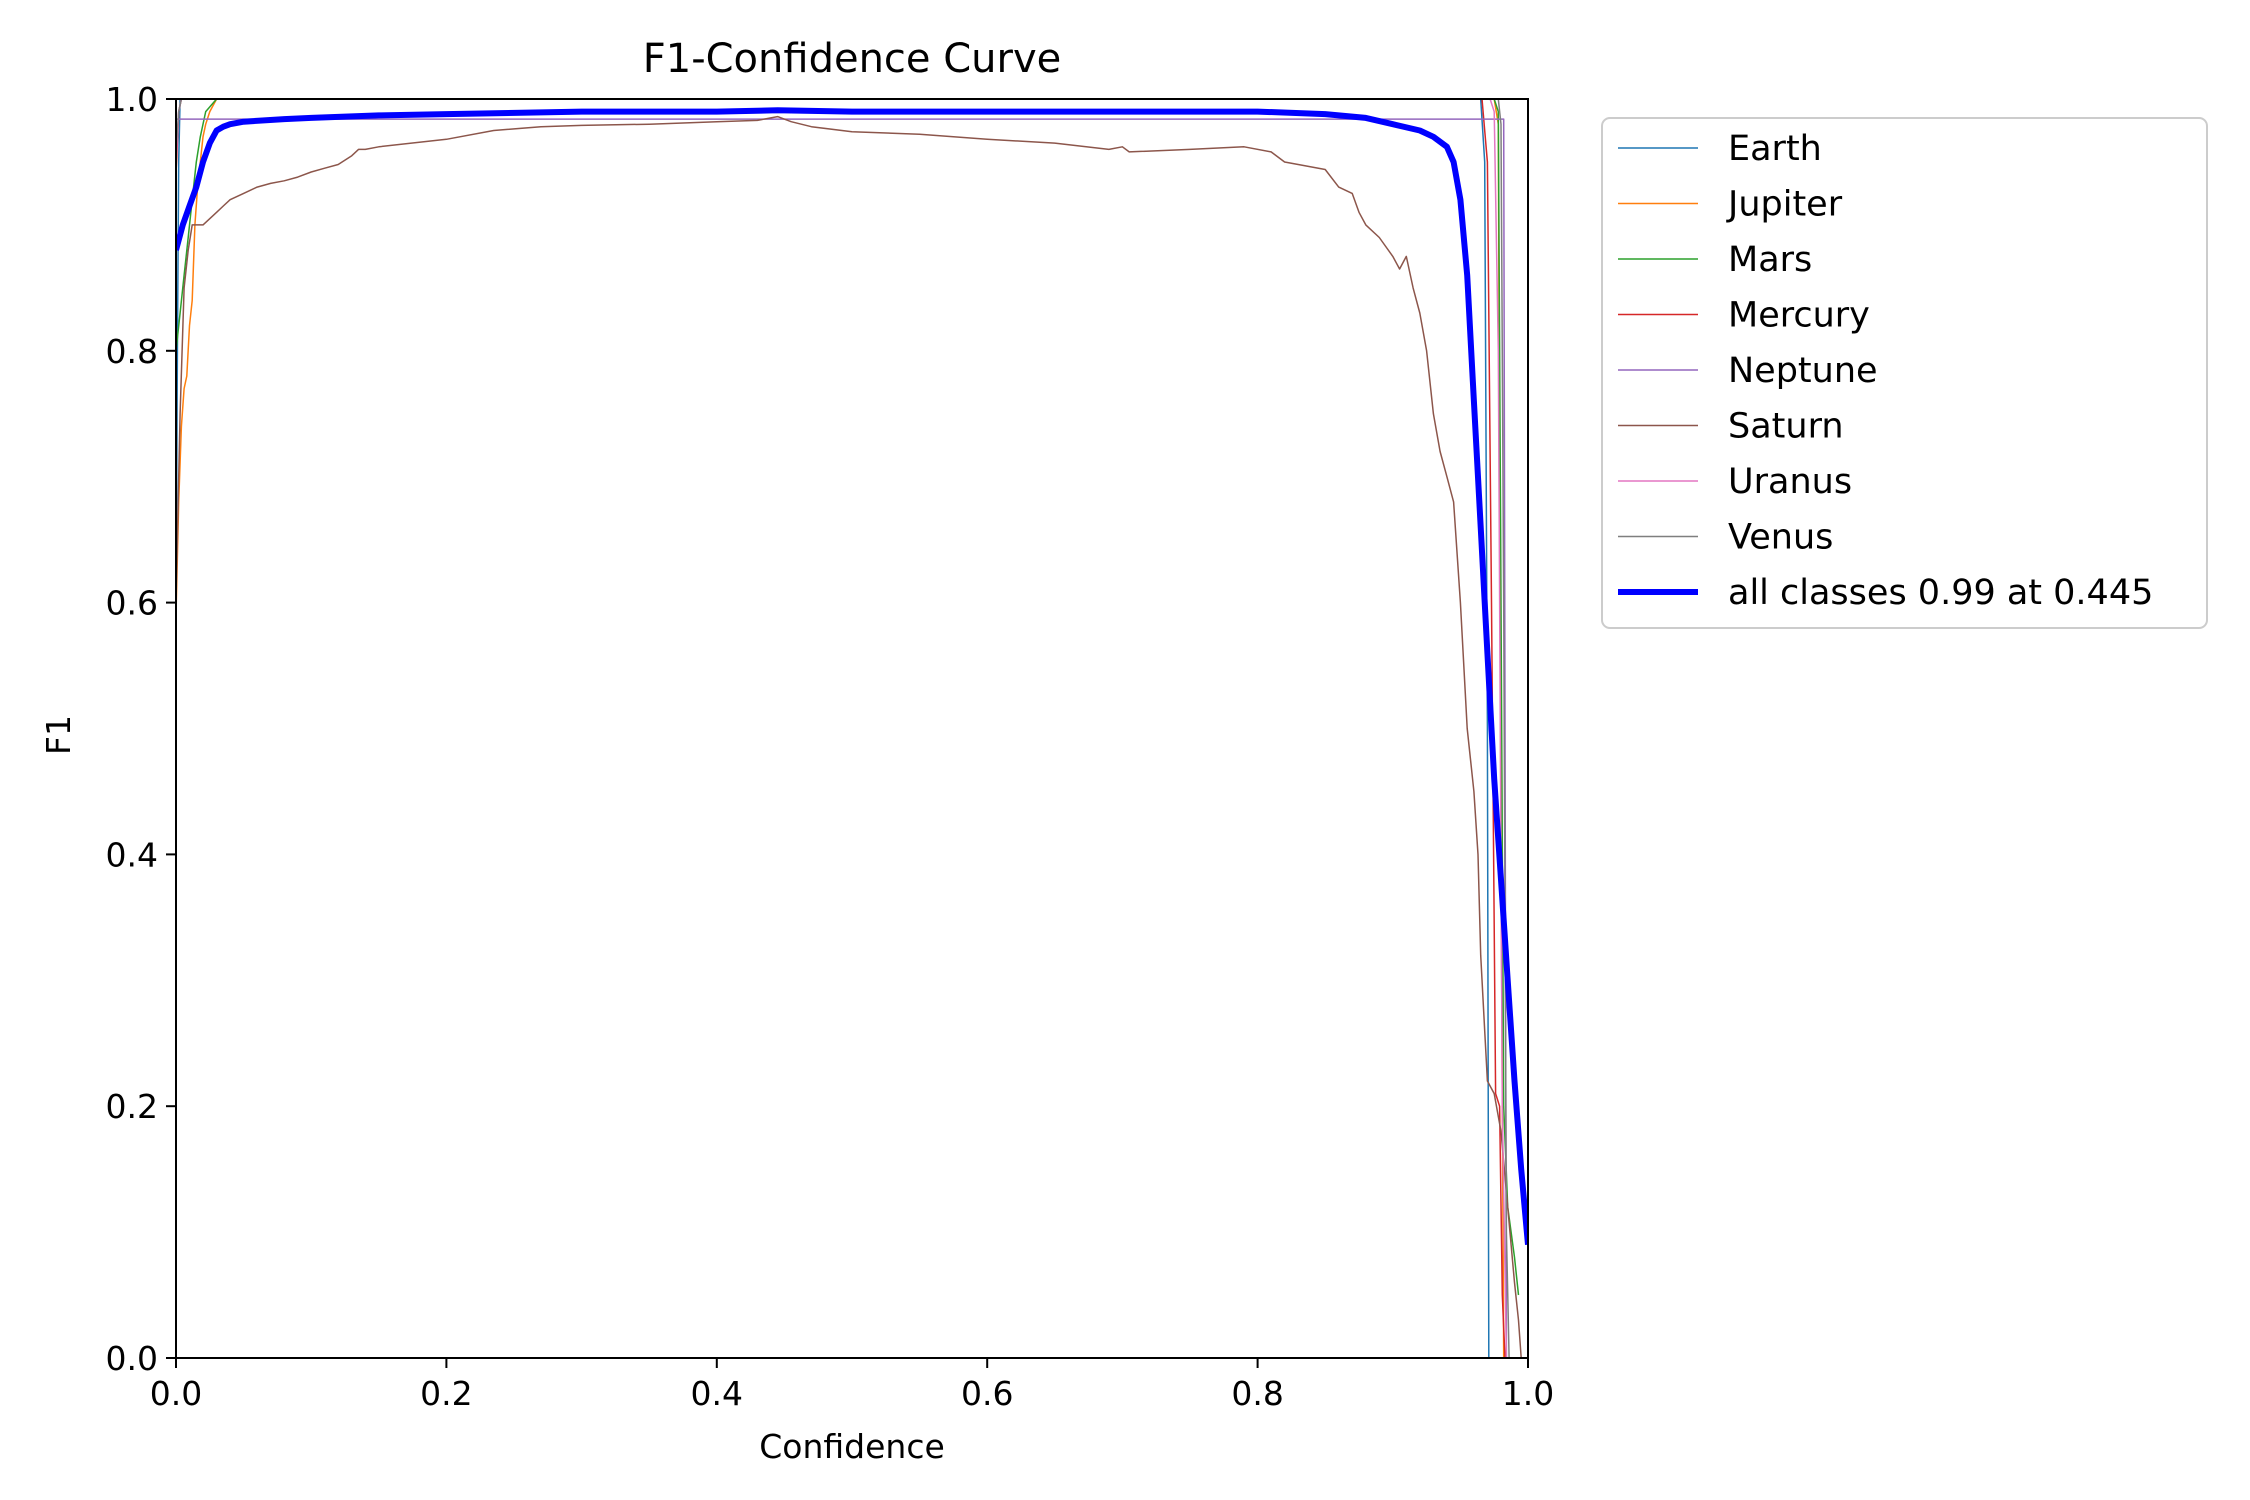 The height and width of the screenshot is (1500, 2250). What do you see at coordinates (1784, 205) in the screenshot?
I see `legend-label: Jupiter` at bounding box center [1784, 205].